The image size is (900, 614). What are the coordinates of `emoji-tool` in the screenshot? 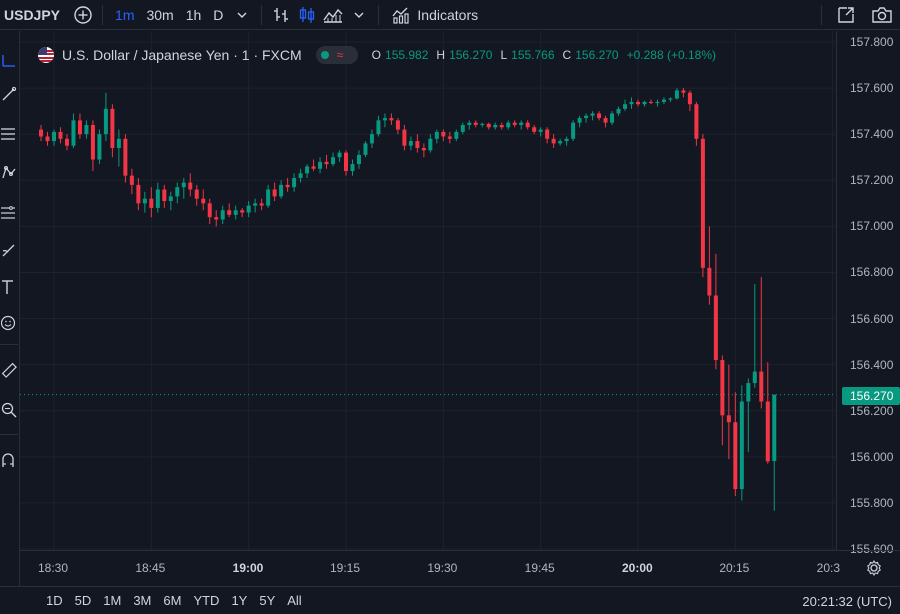 It's located at (9, 323).